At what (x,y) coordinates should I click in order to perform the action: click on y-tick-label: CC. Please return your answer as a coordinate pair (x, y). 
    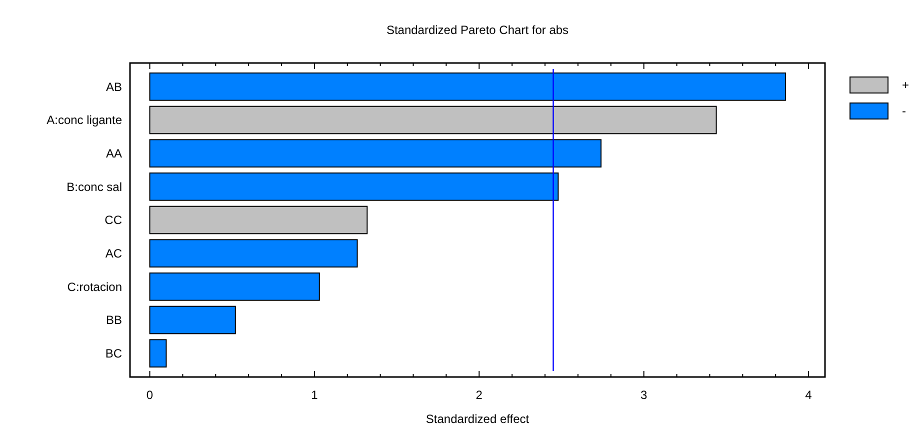
    Looking at the image, I should click on (113, 220).